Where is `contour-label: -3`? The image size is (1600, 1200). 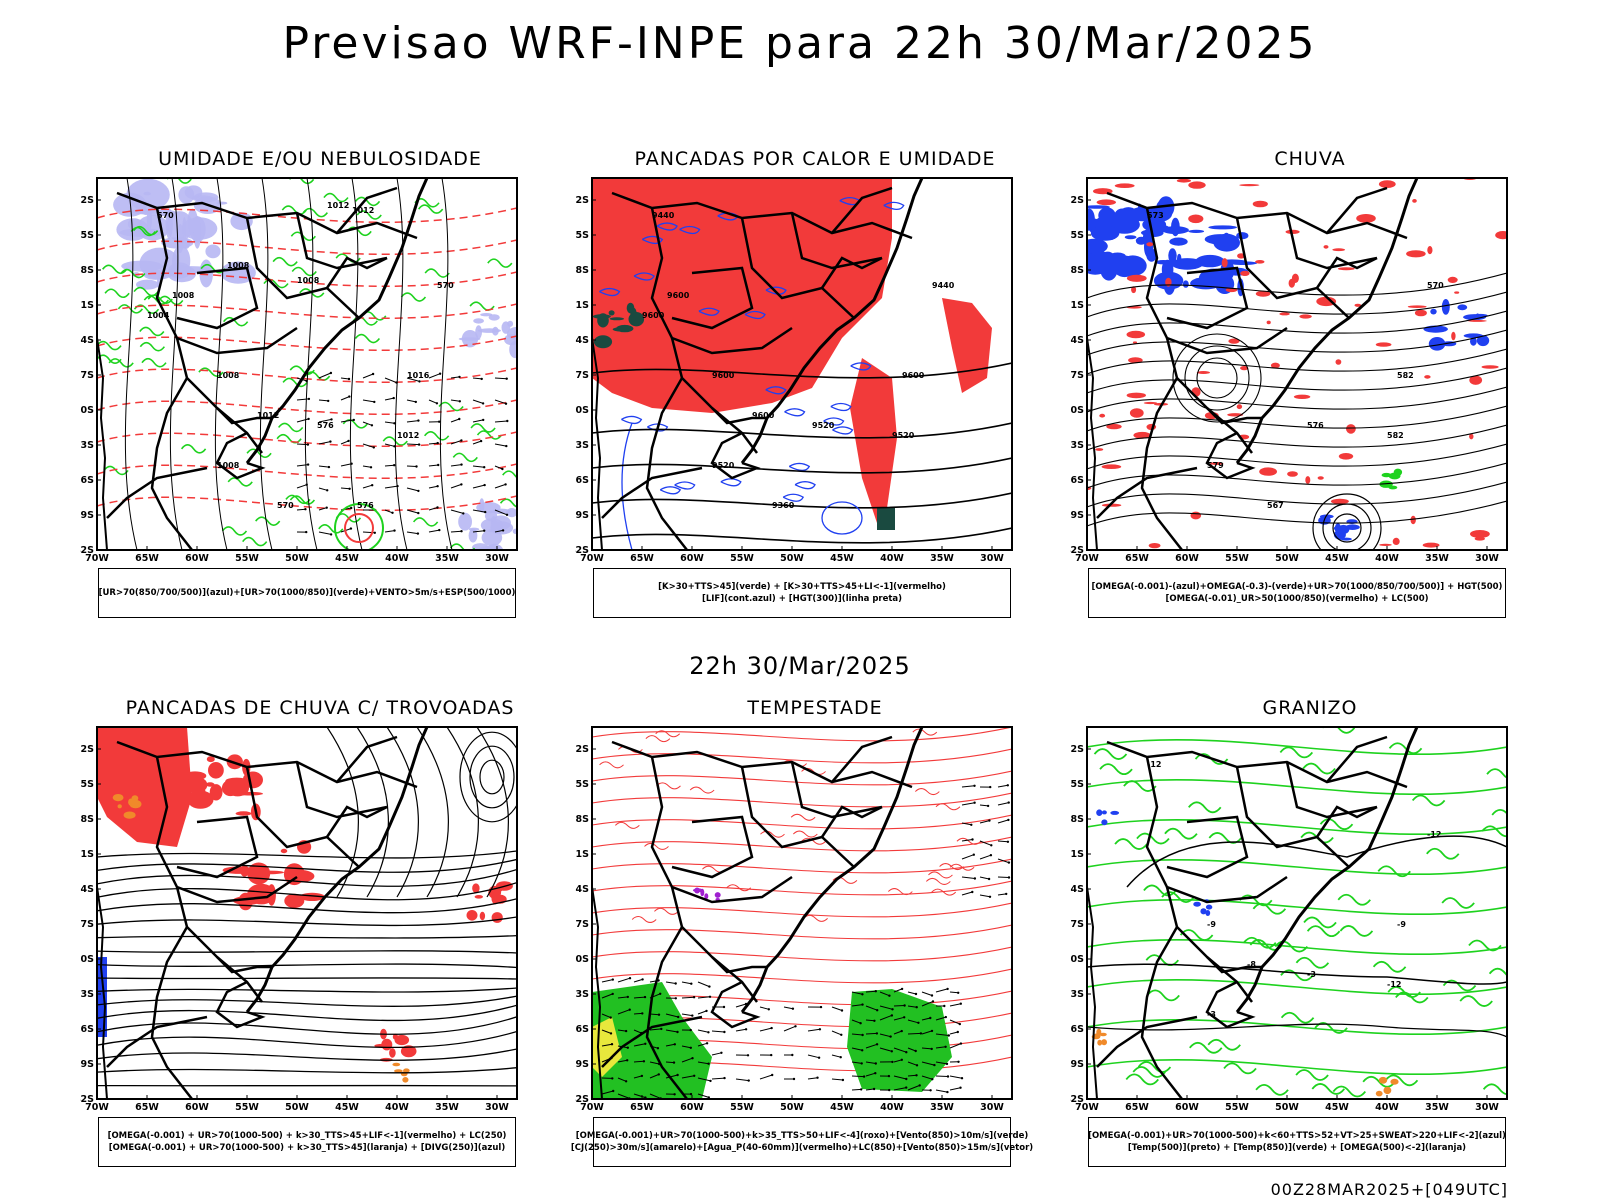 contour-label: -3 is located at coordinates (1311, 974).